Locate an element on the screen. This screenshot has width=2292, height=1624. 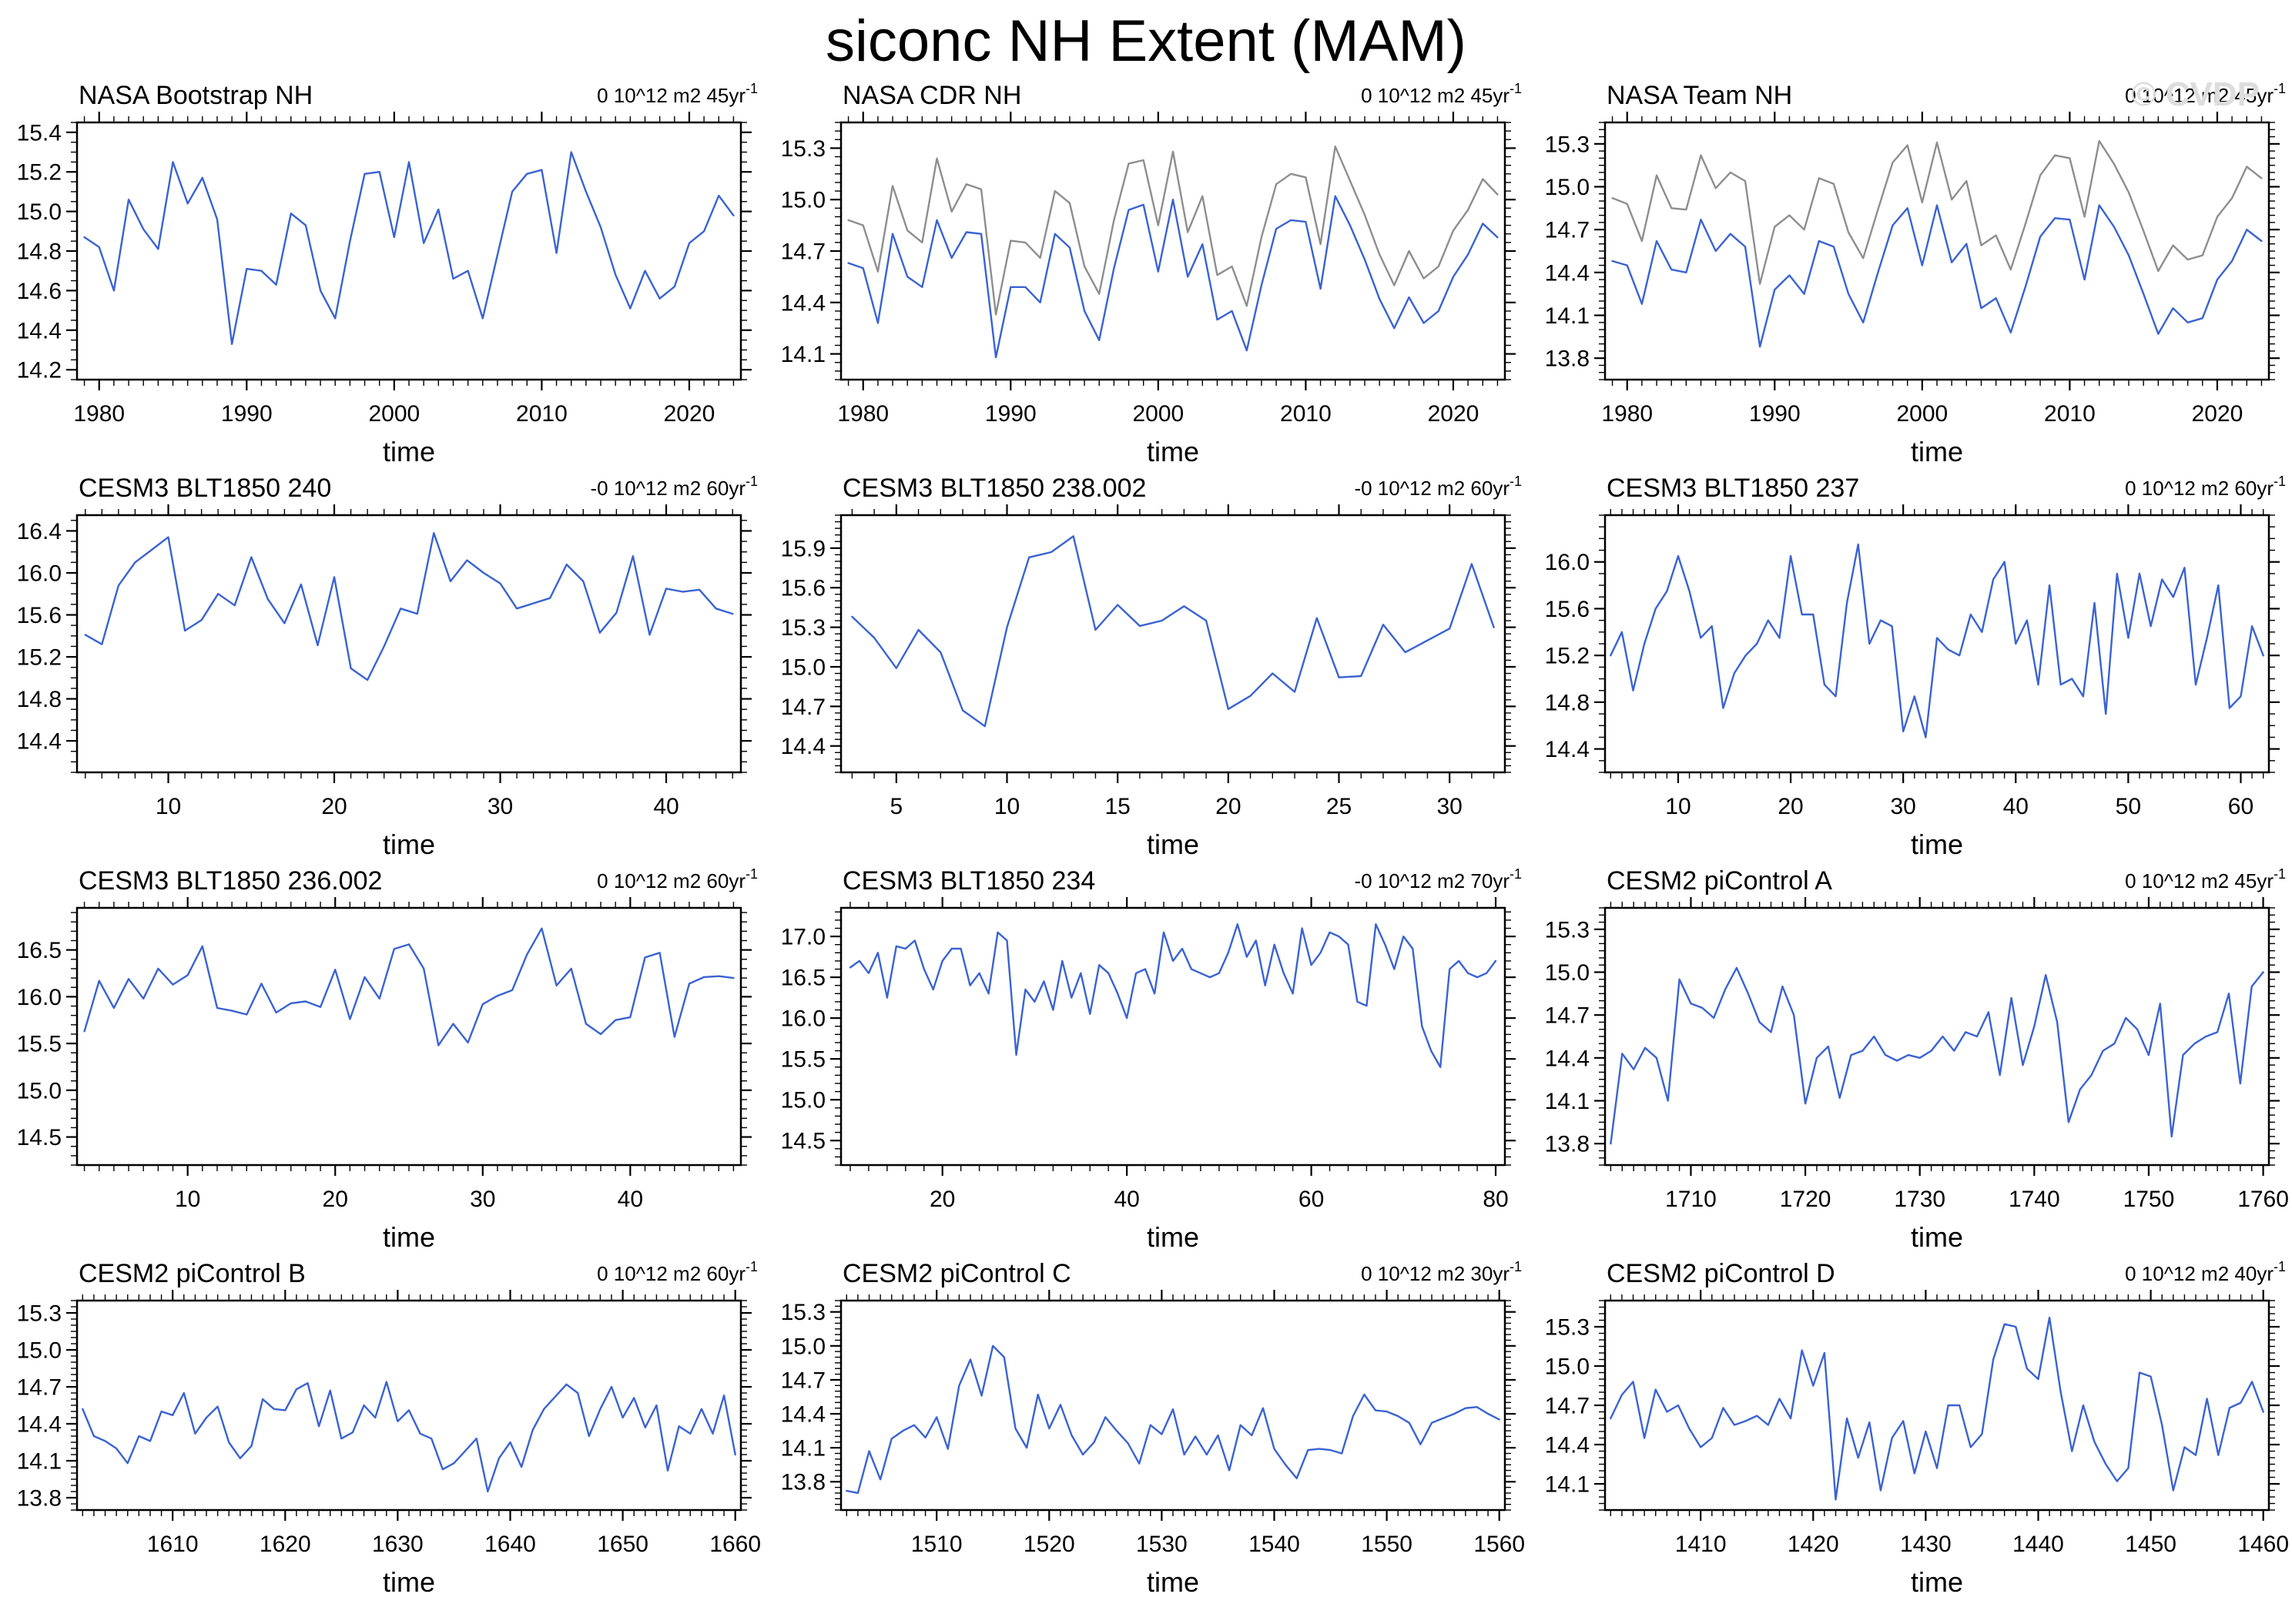
y-tick-label: 14.2 is located at coordinates (39, 370).